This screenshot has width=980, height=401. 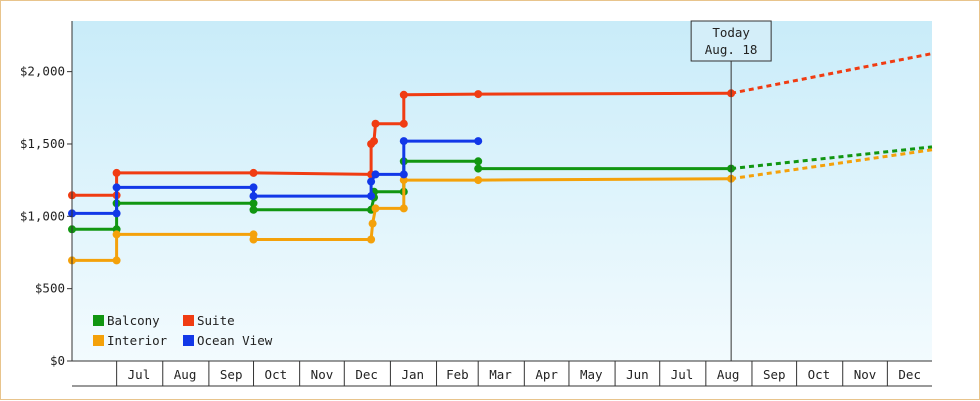 I want to click on x-tick-label-9: Apr, so click(x=546, y=374).